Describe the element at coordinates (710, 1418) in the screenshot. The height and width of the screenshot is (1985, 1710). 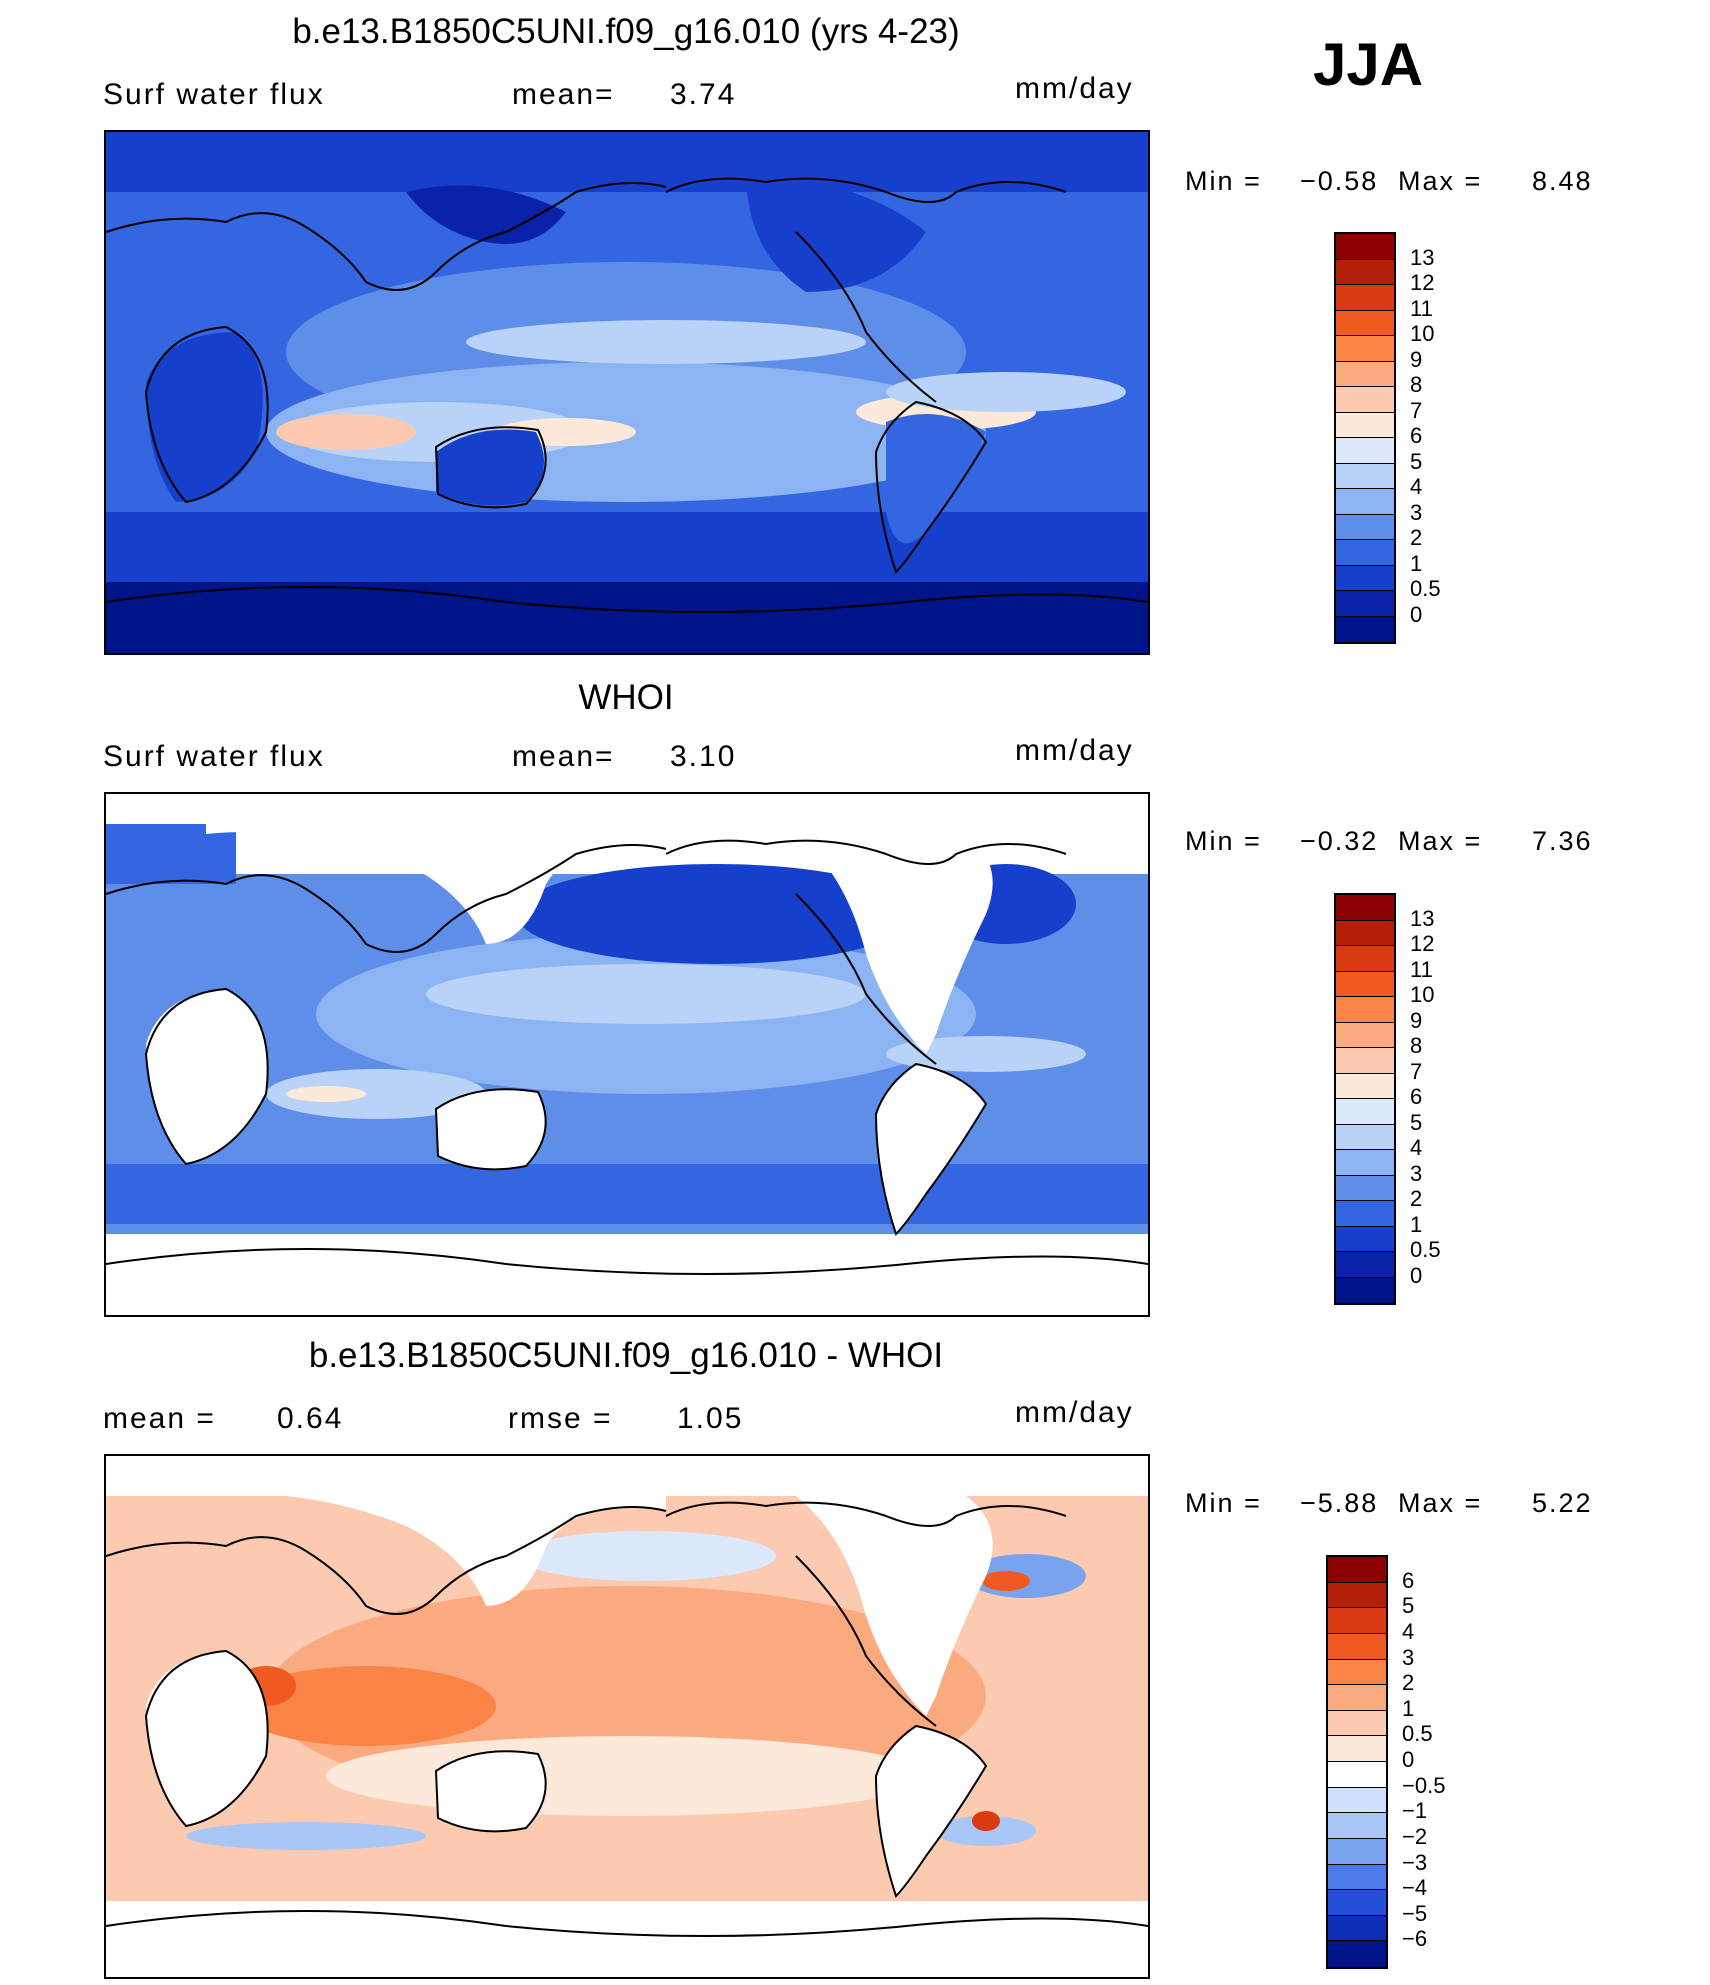
I see `panel-3-rmse-value: 1.05` at that location.